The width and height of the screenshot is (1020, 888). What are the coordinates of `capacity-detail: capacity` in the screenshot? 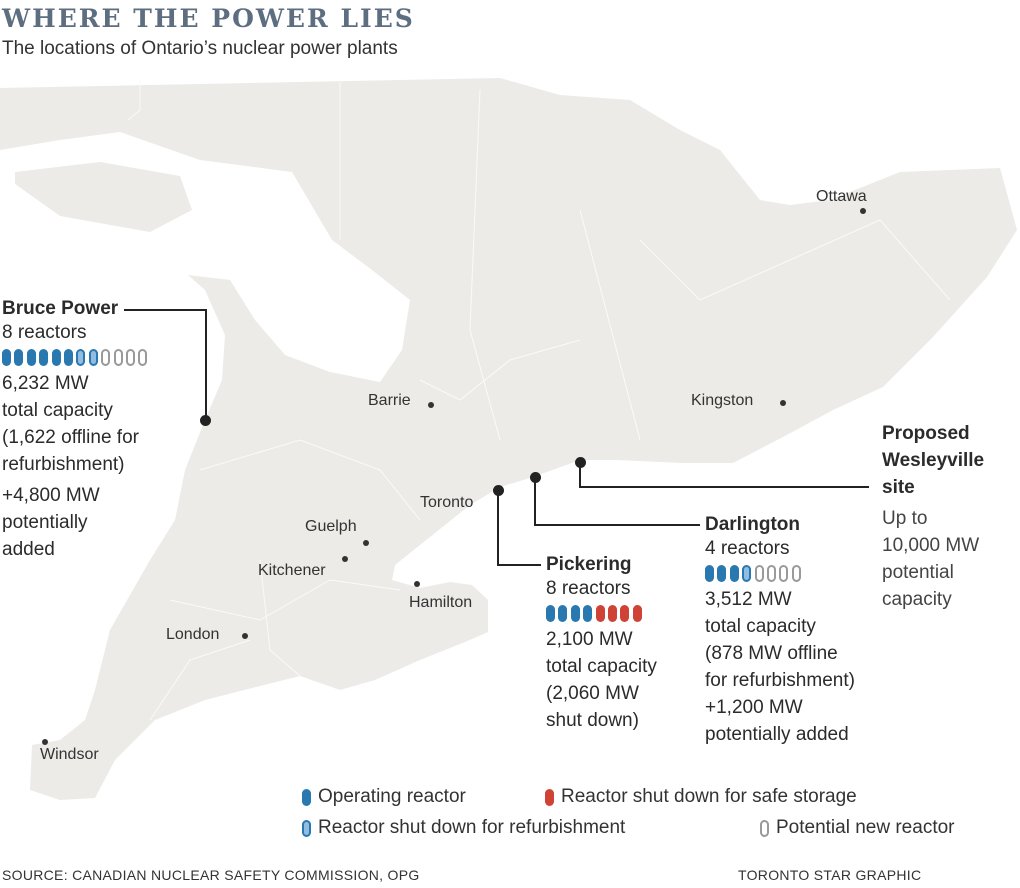 It's located at (917, 599).